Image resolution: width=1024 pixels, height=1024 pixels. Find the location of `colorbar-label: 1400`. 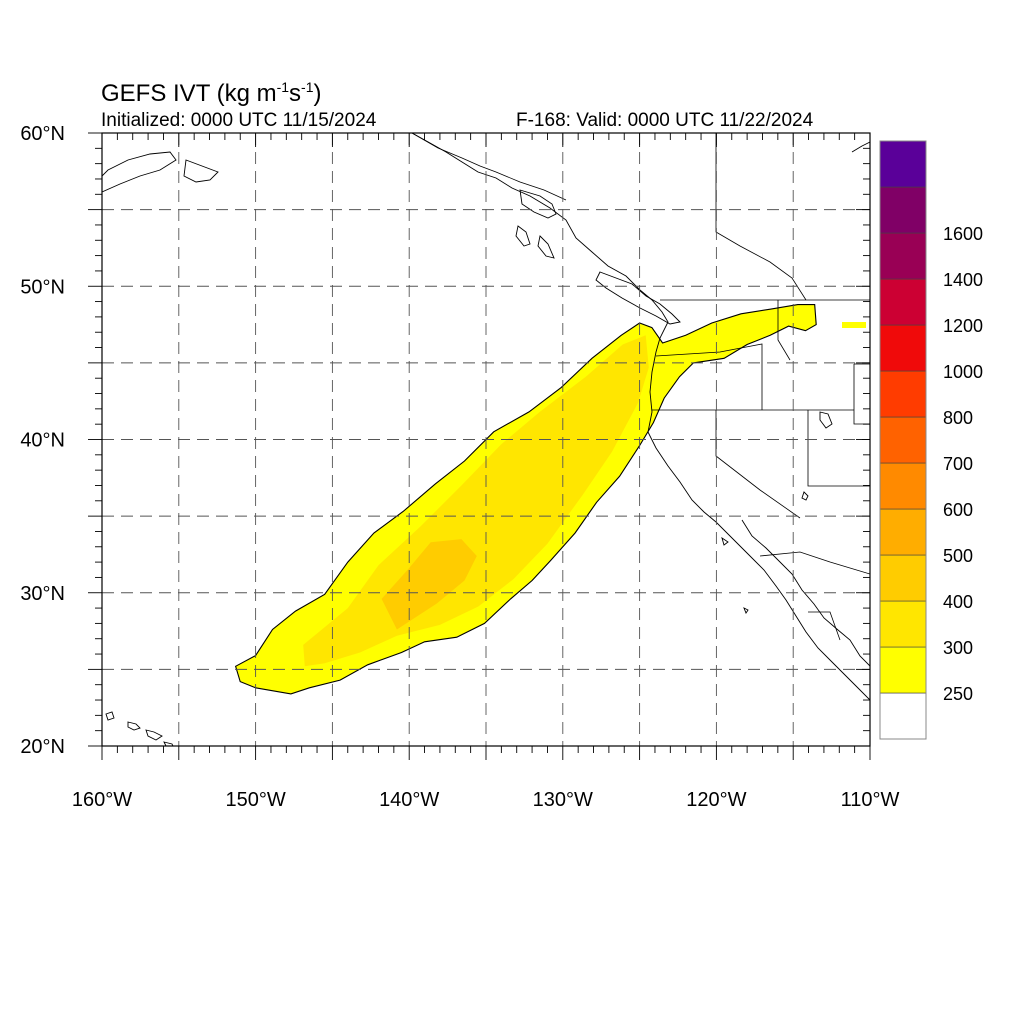

colorbar-label: 1400 is located at coordinates (963, 280).